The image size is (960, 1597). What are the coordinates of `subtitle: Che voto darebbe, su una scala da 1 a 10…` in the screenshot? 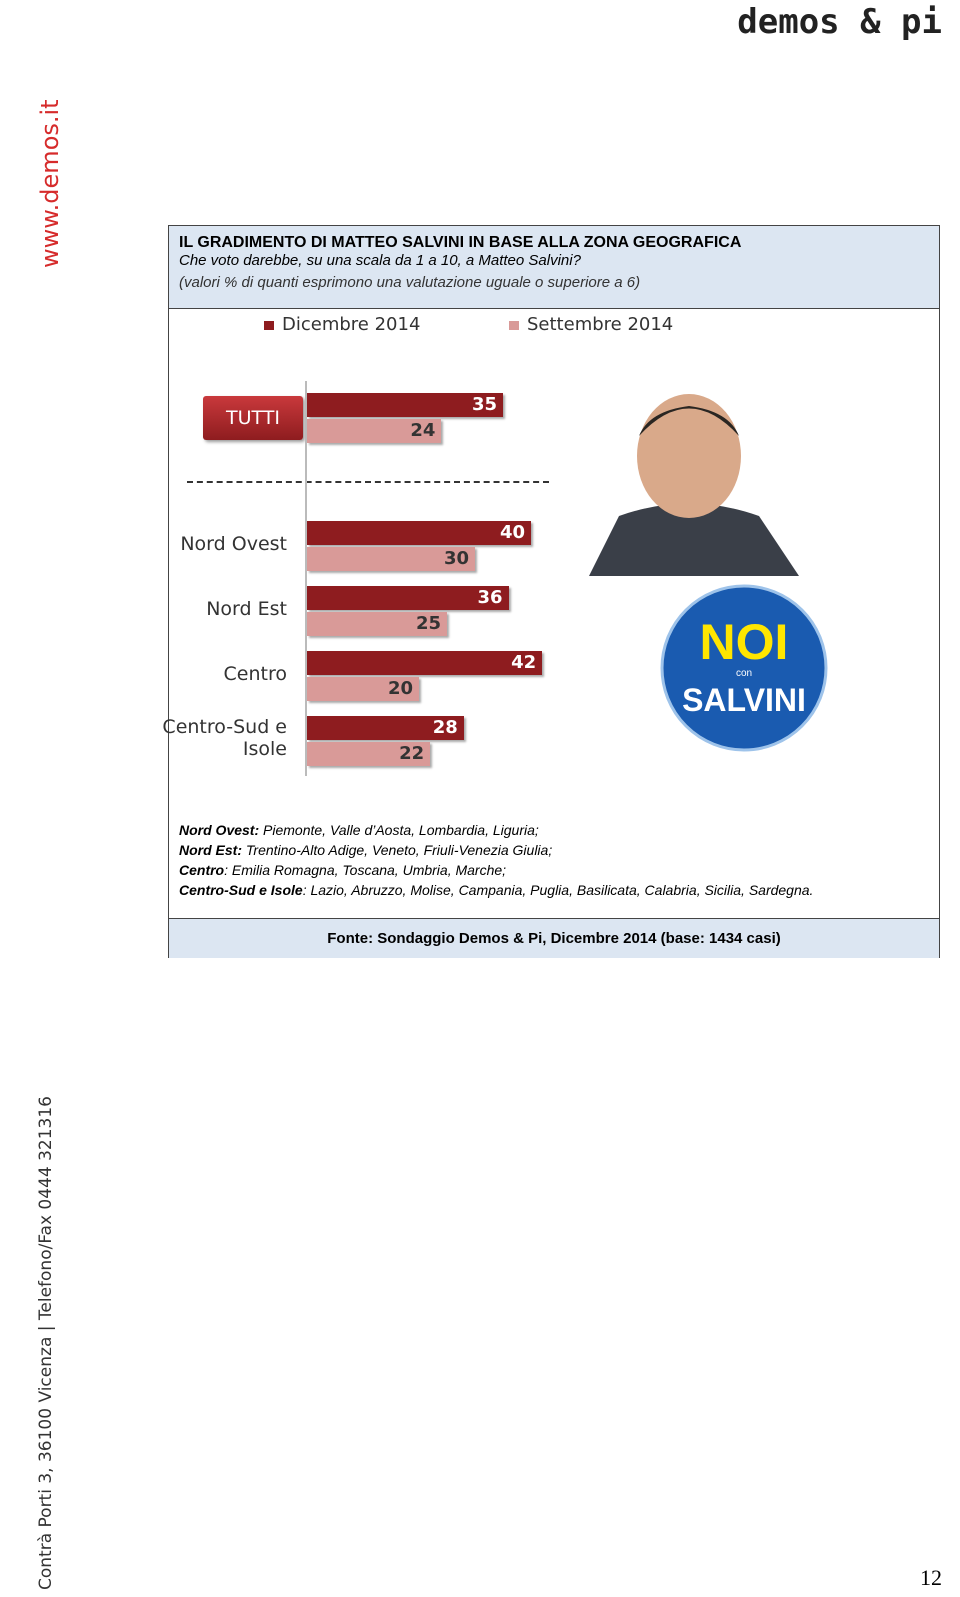 It's located at (380, 260).